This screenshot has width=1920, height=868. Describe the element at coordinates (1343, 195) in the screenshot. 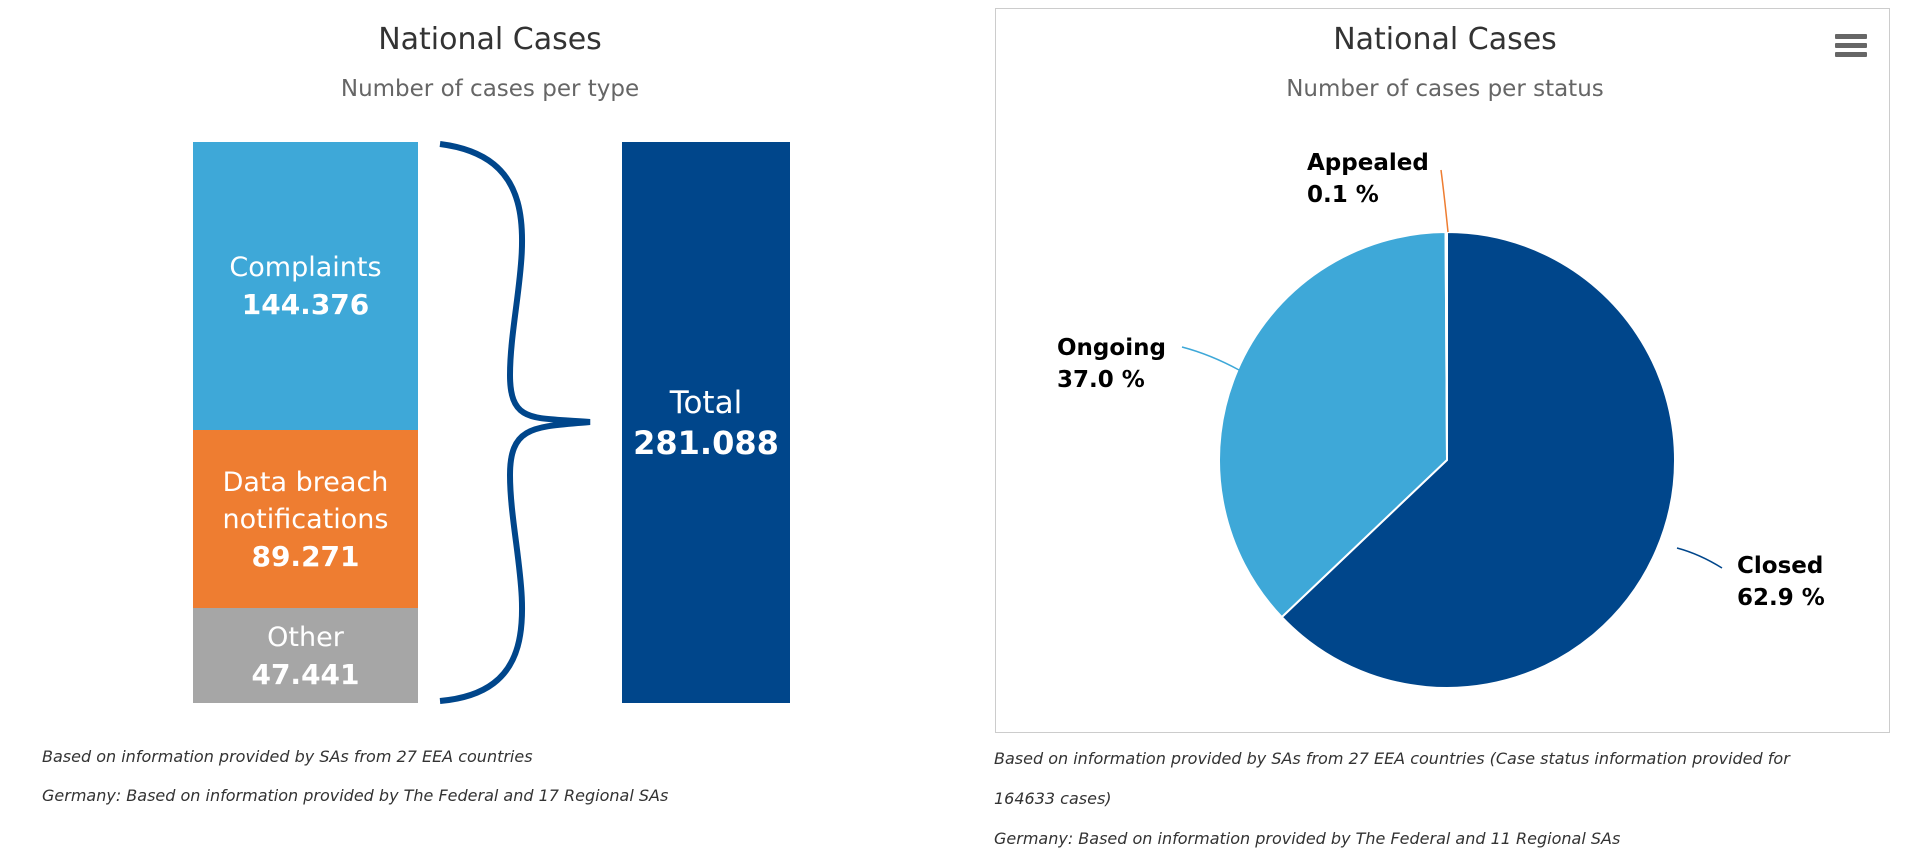

I see `pie-value-appealed: 0.1 %` at that location.